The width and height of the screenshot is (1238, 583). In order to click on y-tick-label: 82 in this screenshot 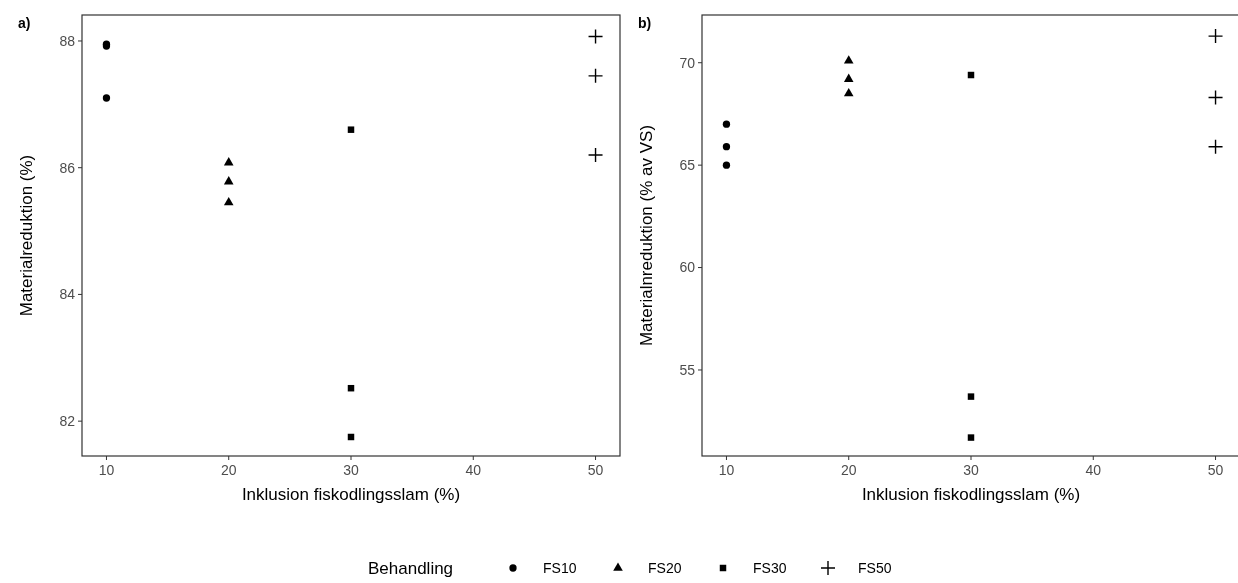, I will do `click(67, 421)`.